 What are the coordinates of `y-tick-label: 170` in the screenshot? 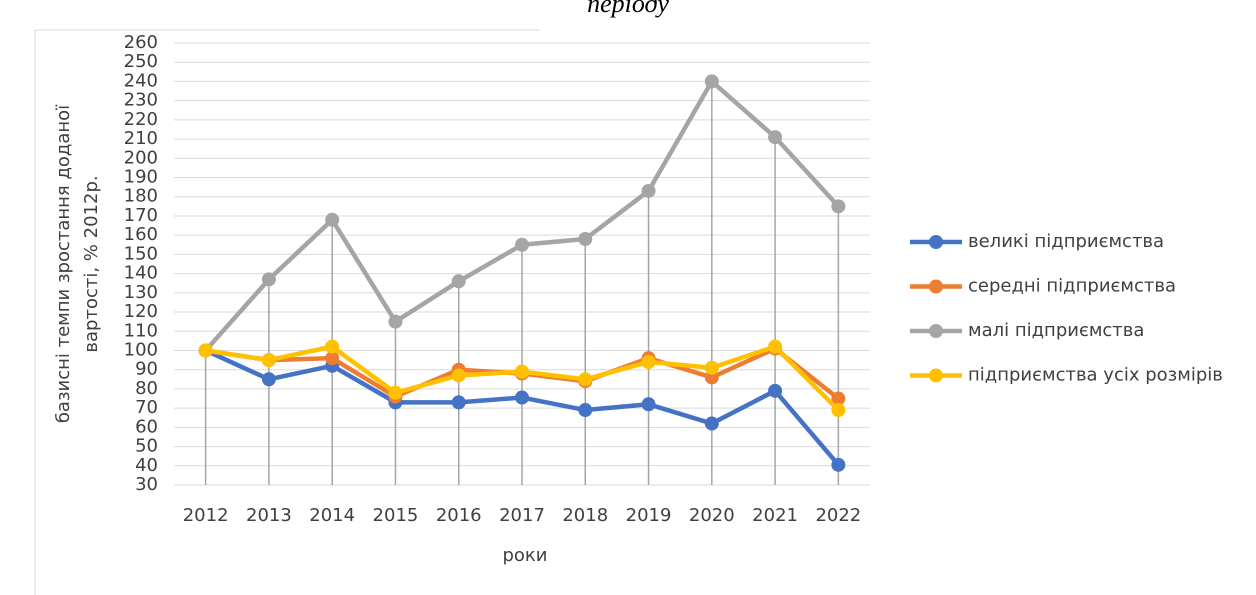 It's located at (141, 215).